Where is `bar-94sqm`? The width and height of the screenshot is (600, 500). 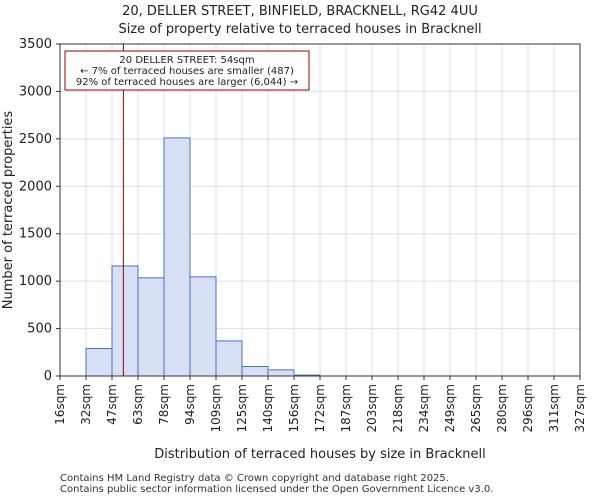 bar-94sqm is located at coordinates (203, 326).